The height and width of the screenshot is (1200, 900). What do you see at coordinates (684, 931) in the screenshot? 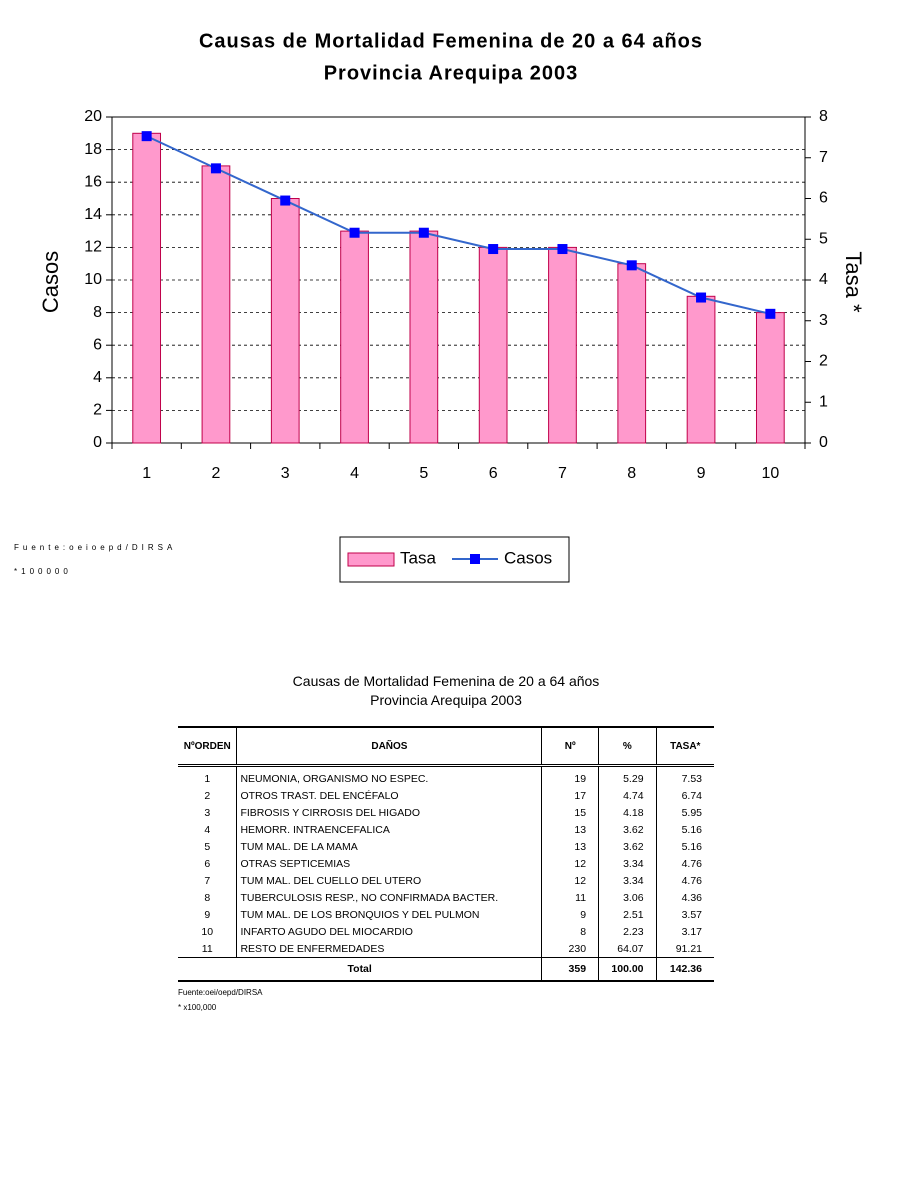
I see `table-cell: 3.17` at bounding box center [684, 931].